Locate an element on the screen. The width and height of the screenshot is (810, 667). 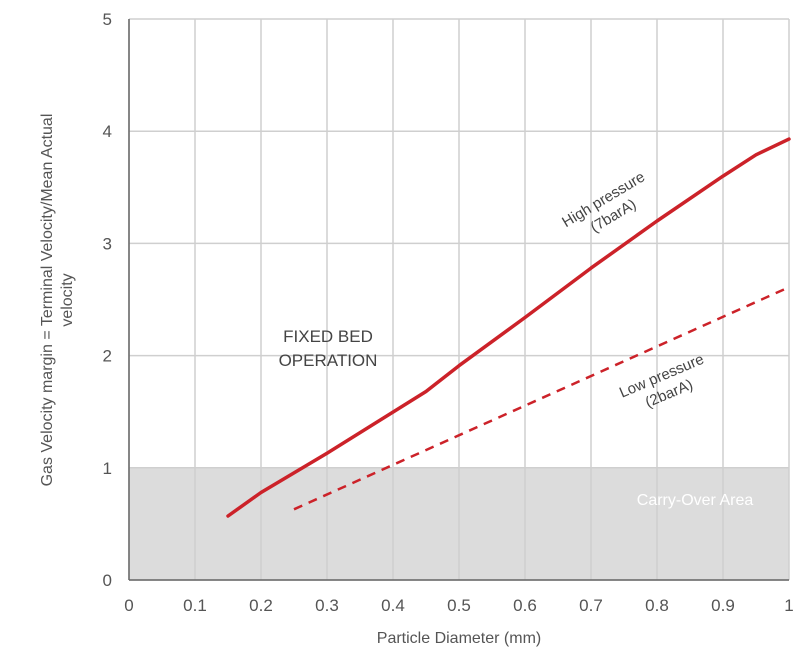
fixed-bed-annotation-line1: FIXED BED is located at coordinates (328, 336).